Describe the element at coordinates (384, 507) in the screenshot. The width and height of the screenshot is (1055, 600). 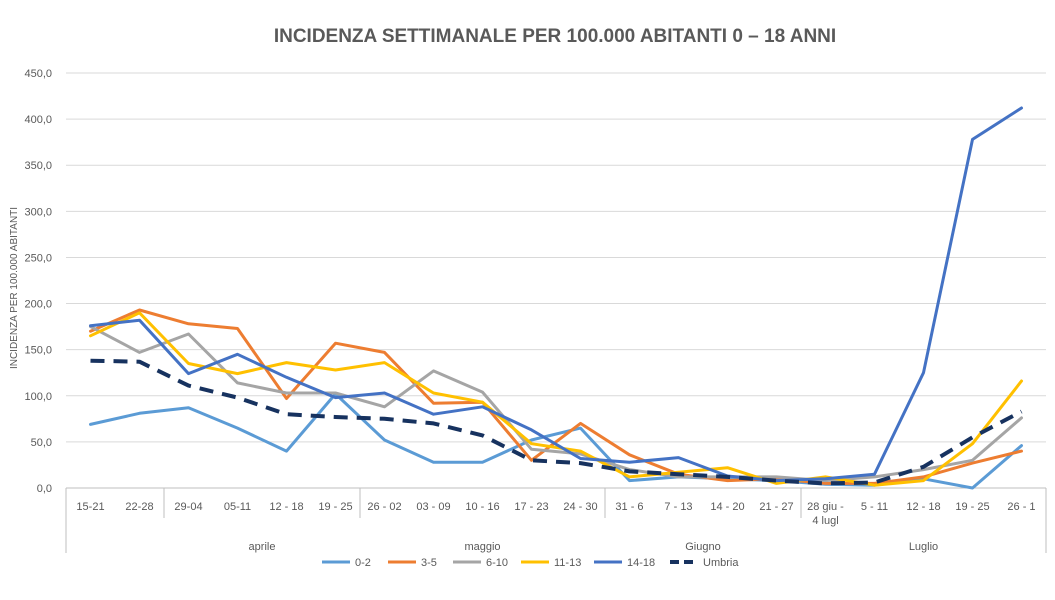
I see `x-tick-label: 26 - 02` at that location.